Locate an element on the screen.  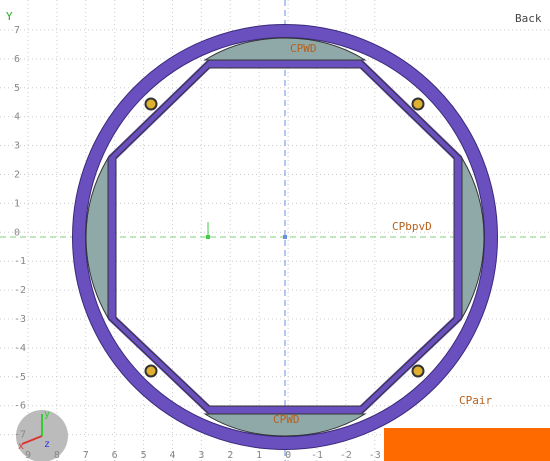
gizmo-label: y is located at coordinates (47, 414).